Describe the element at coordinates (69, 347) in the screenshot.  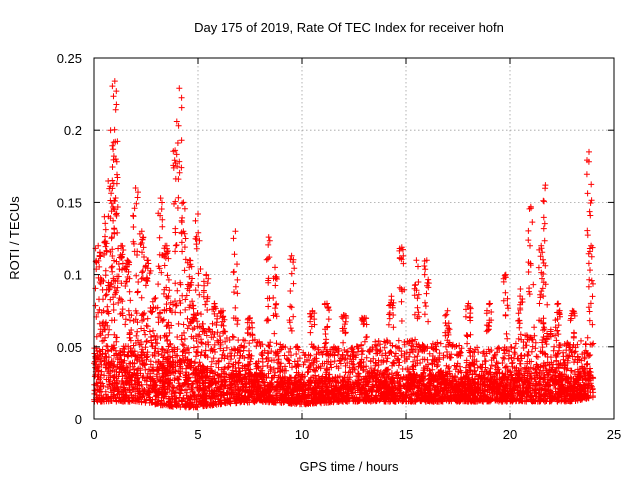
I see `y-tick-label: 0.05` at that location.